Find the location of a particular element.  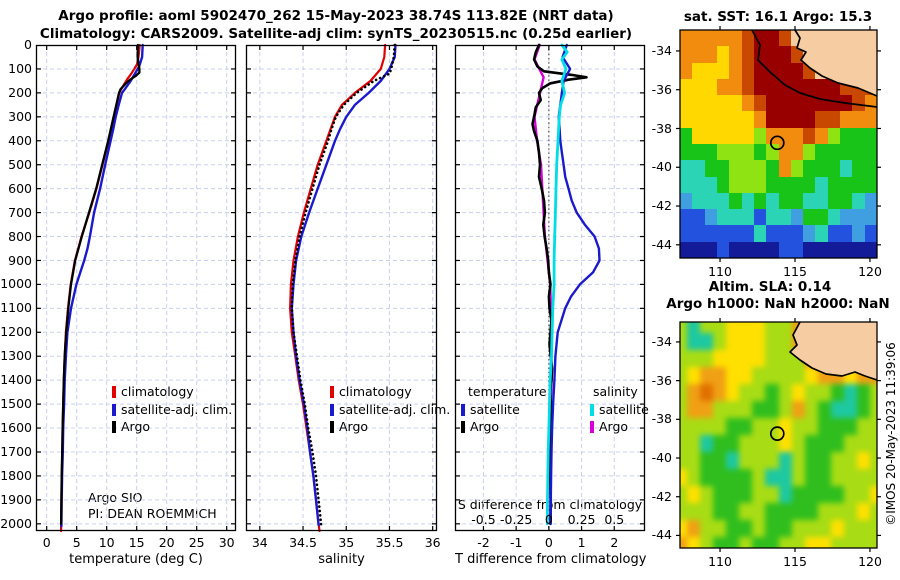

salinity-axis-label: salinity is located at coordinates (341, 559).